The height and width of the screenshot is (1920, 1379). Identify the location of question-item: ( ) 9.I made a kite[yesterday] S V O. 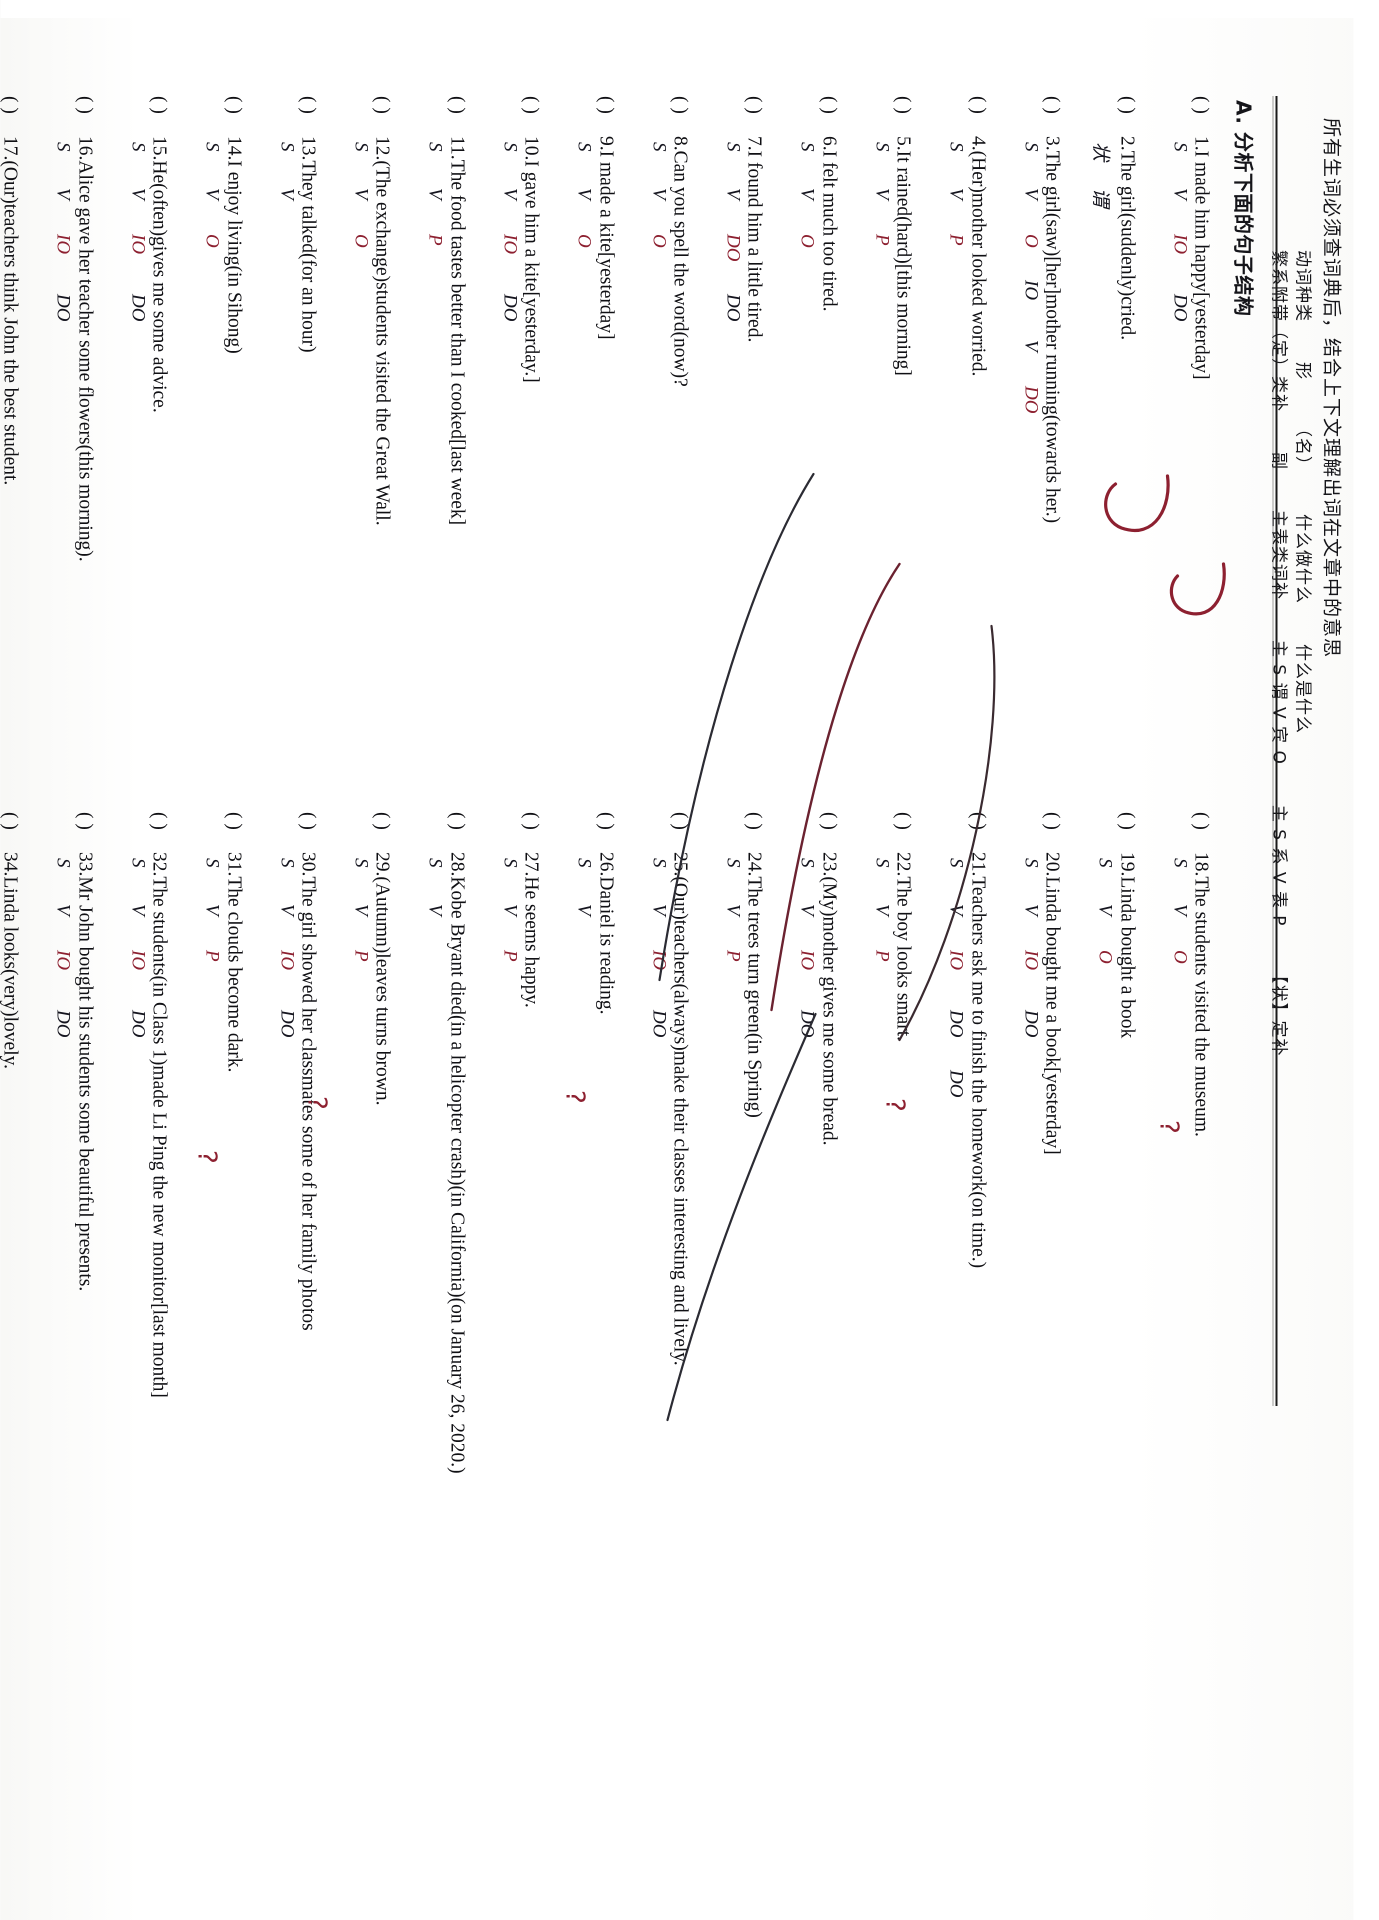
(591, 446).